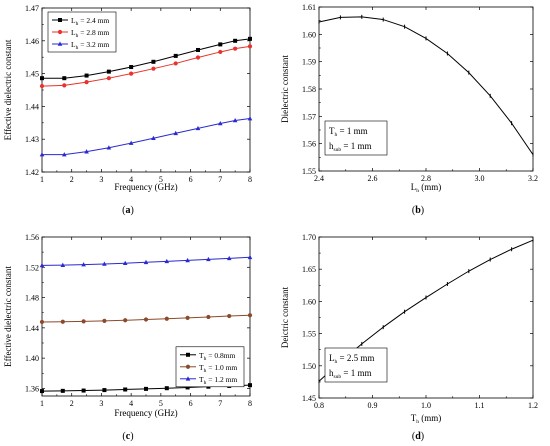 The image size is (550, 446). Describe the element at coordinates (480, 178) in the screenshot. I see `x-tick-label: 3.0` at that location.